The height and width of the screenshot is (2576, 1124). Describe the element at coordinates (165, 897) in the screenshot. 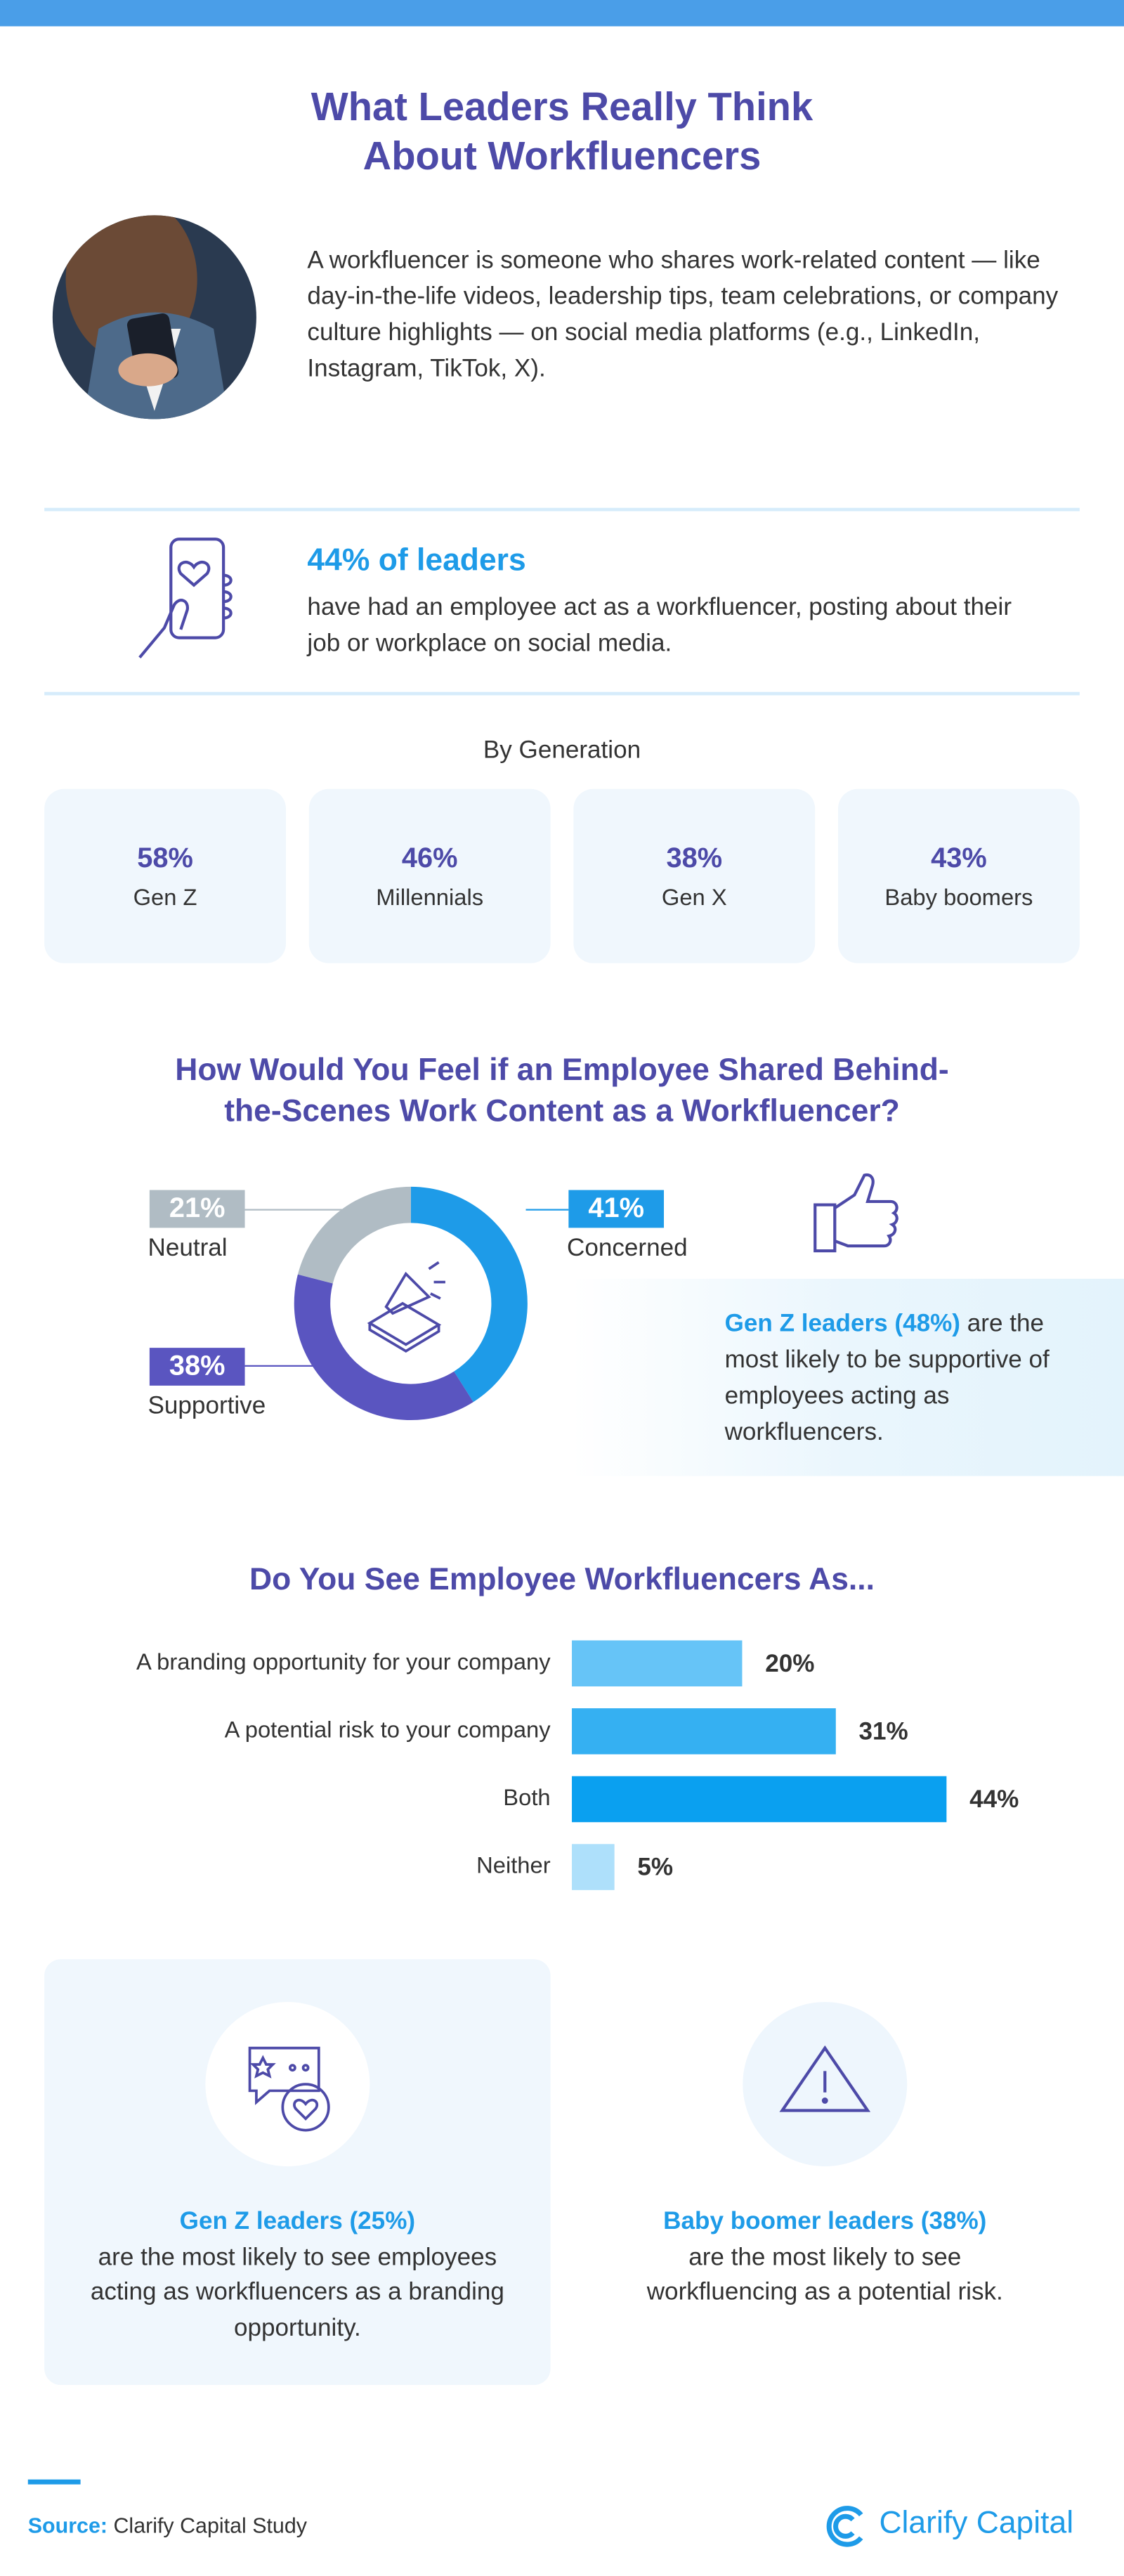

I see `card-label: Gen Z` at that location.